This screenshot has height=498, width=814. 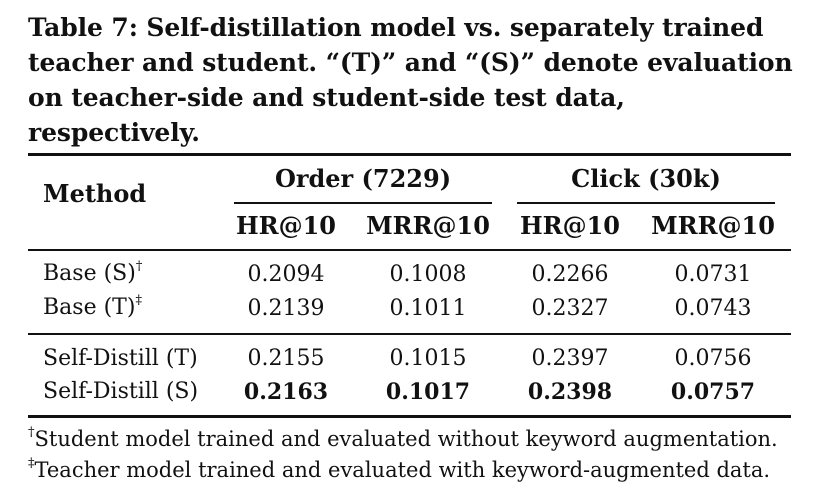 What do you see at coordinates (646, 203) in the screenshot?
I see `group-rule-click` at bounding box center [646, 203].